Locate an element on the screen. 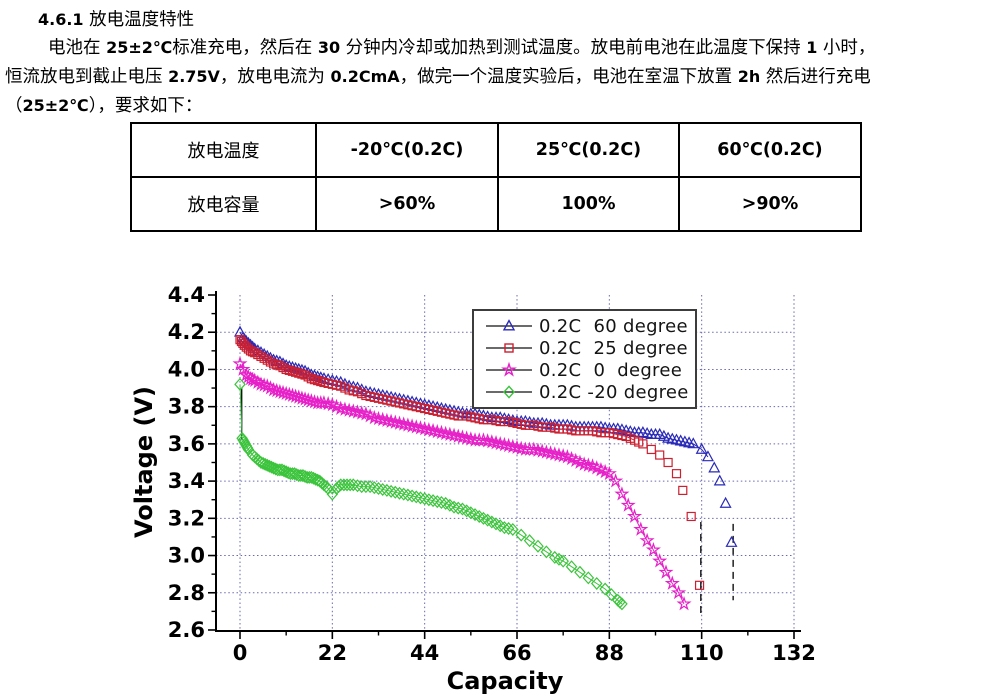 Image resolution: width=1000 pixels, height=700 pixels. text-segment: ），要求如下： is located at coordinates (145, 106).